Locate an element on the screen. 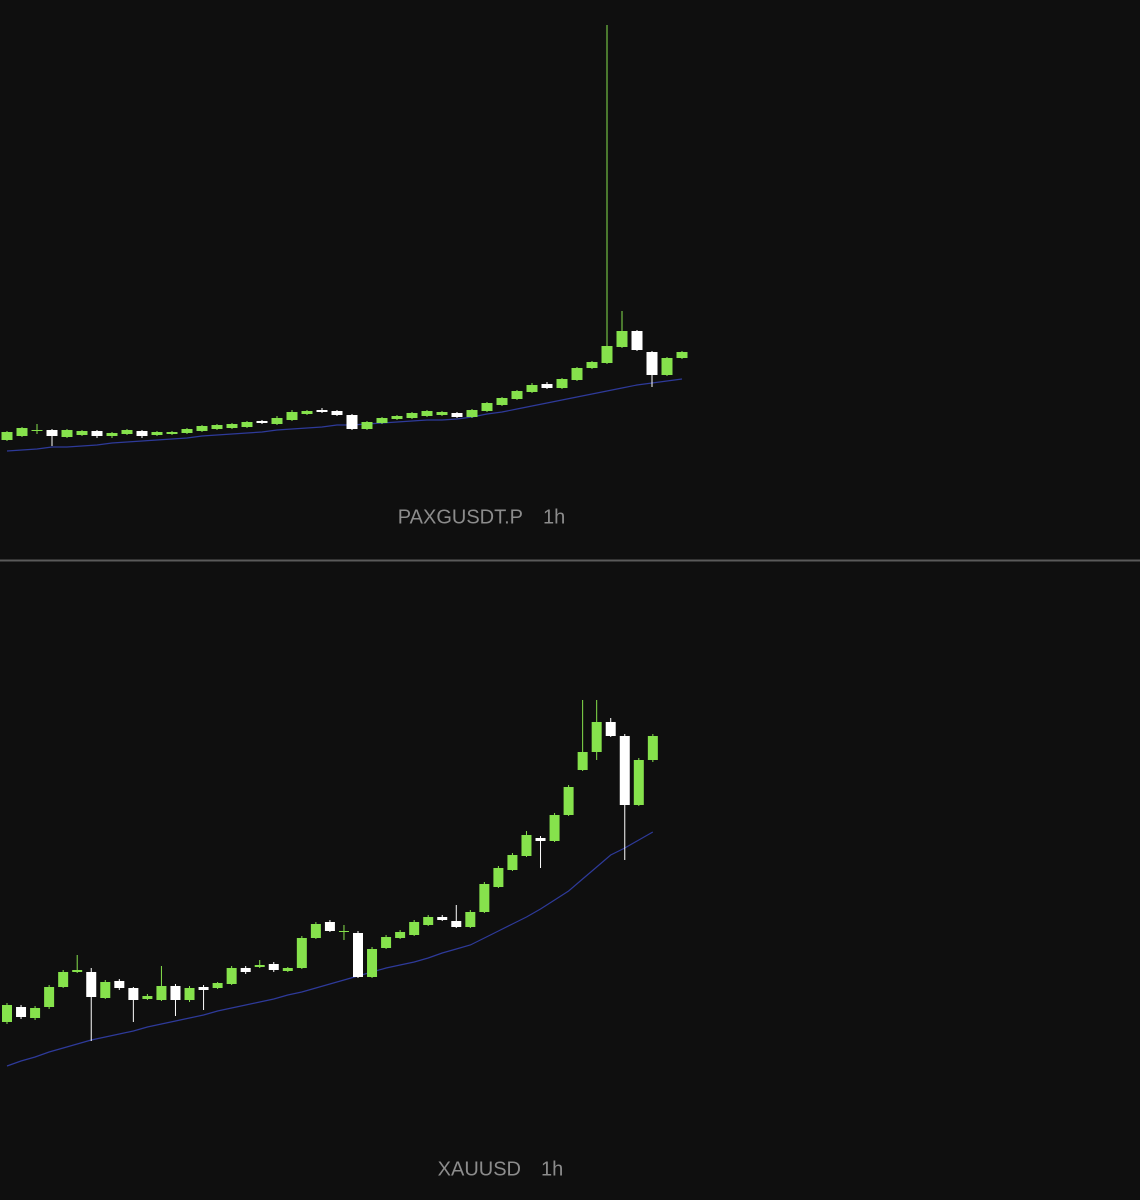  symbol-label: PAXGUSDT.P is located at coordinates (460, 517).